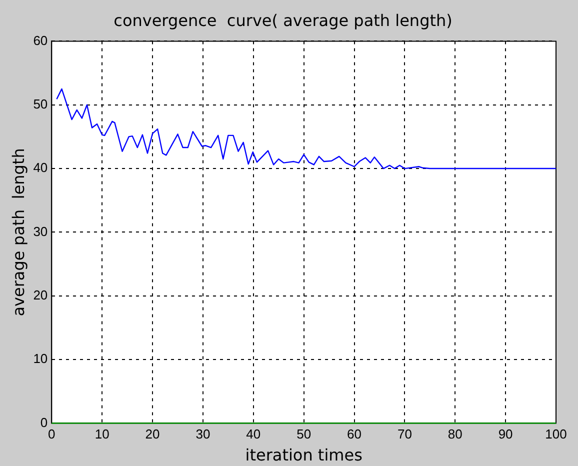 The height and width of the screenshot is (466, 578). I want to click on y-axis-title: average path length, so click(18, 232).